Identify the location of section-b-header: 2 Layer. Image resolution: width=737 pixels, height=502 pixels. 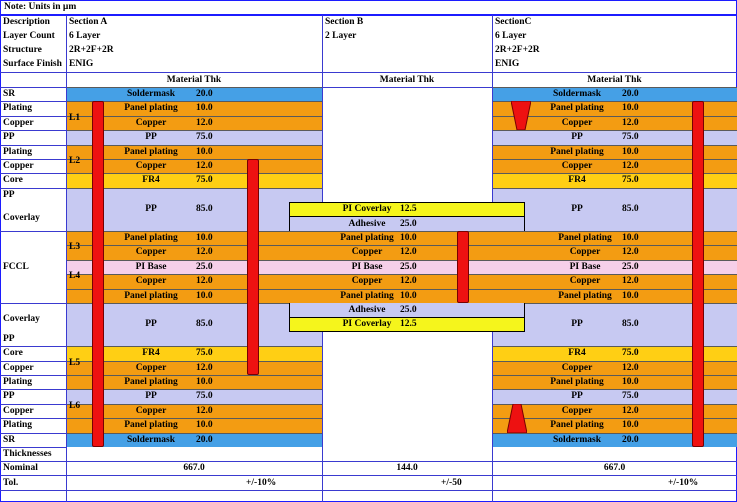
(341, 36).